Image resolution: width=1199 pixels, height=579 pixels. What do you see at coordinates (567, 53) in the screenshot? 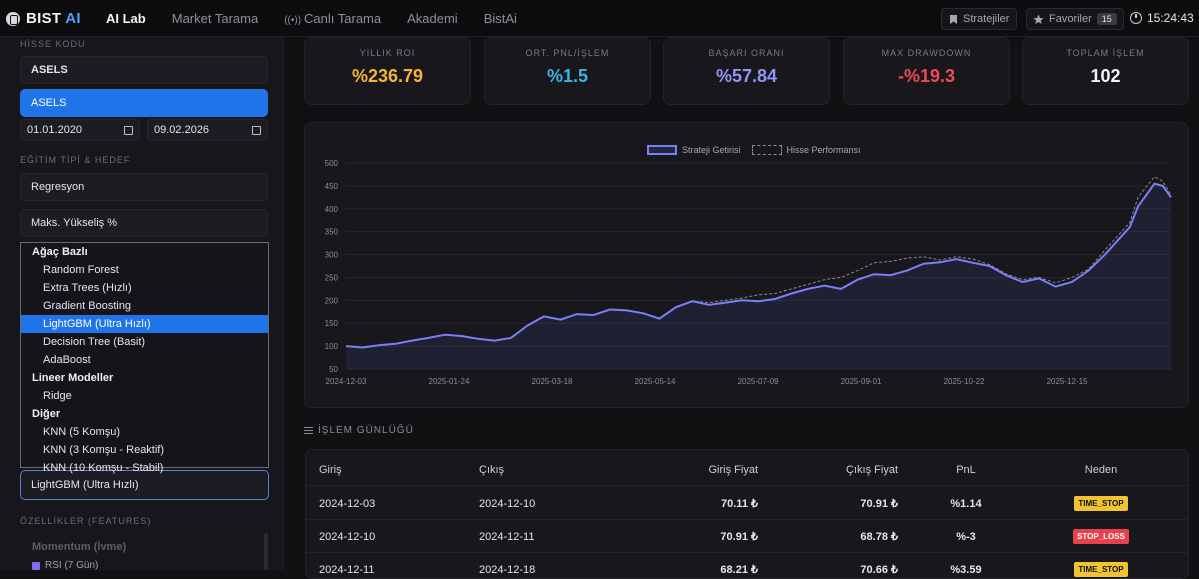
I see `stat-label: ORT. PNL/İŞLEM` at bounding box center [567, 53].